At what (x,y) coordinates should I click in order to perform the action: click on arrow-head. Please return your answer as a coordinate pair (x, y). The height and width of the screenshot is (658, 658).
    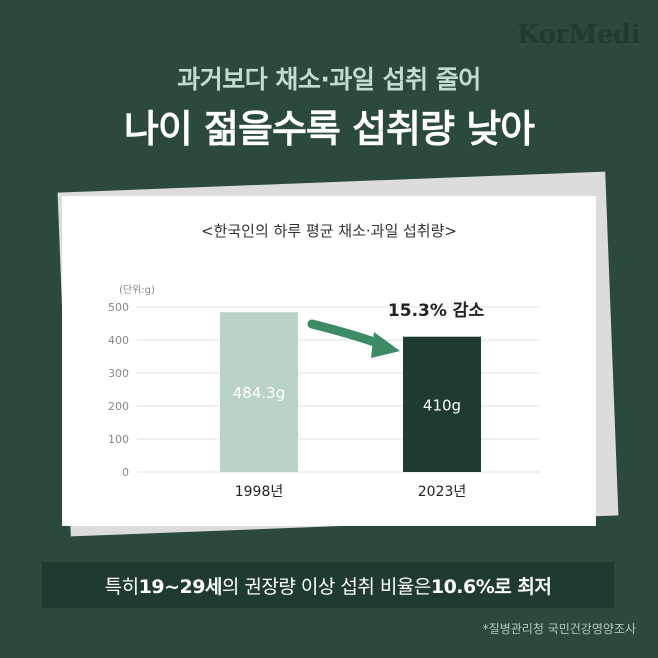
    Looking at the image, I should click on (385, 345).